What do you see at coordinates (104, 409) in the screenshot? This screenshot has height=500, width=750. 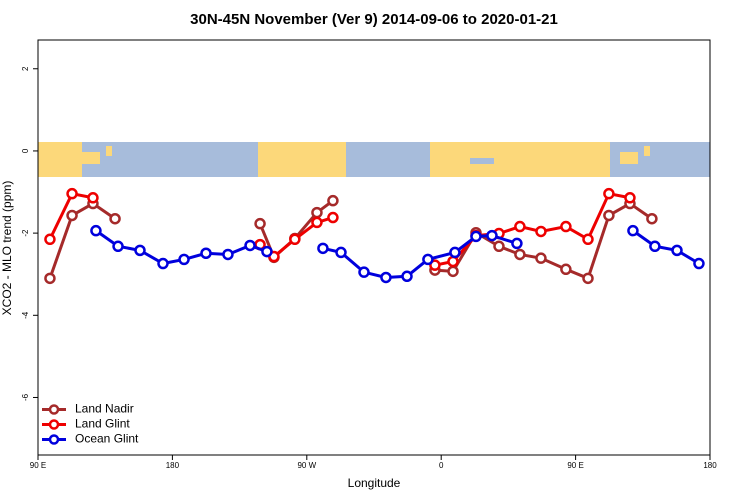 I see `legend-label: Land Nadir` at bounding box center [104, 409].